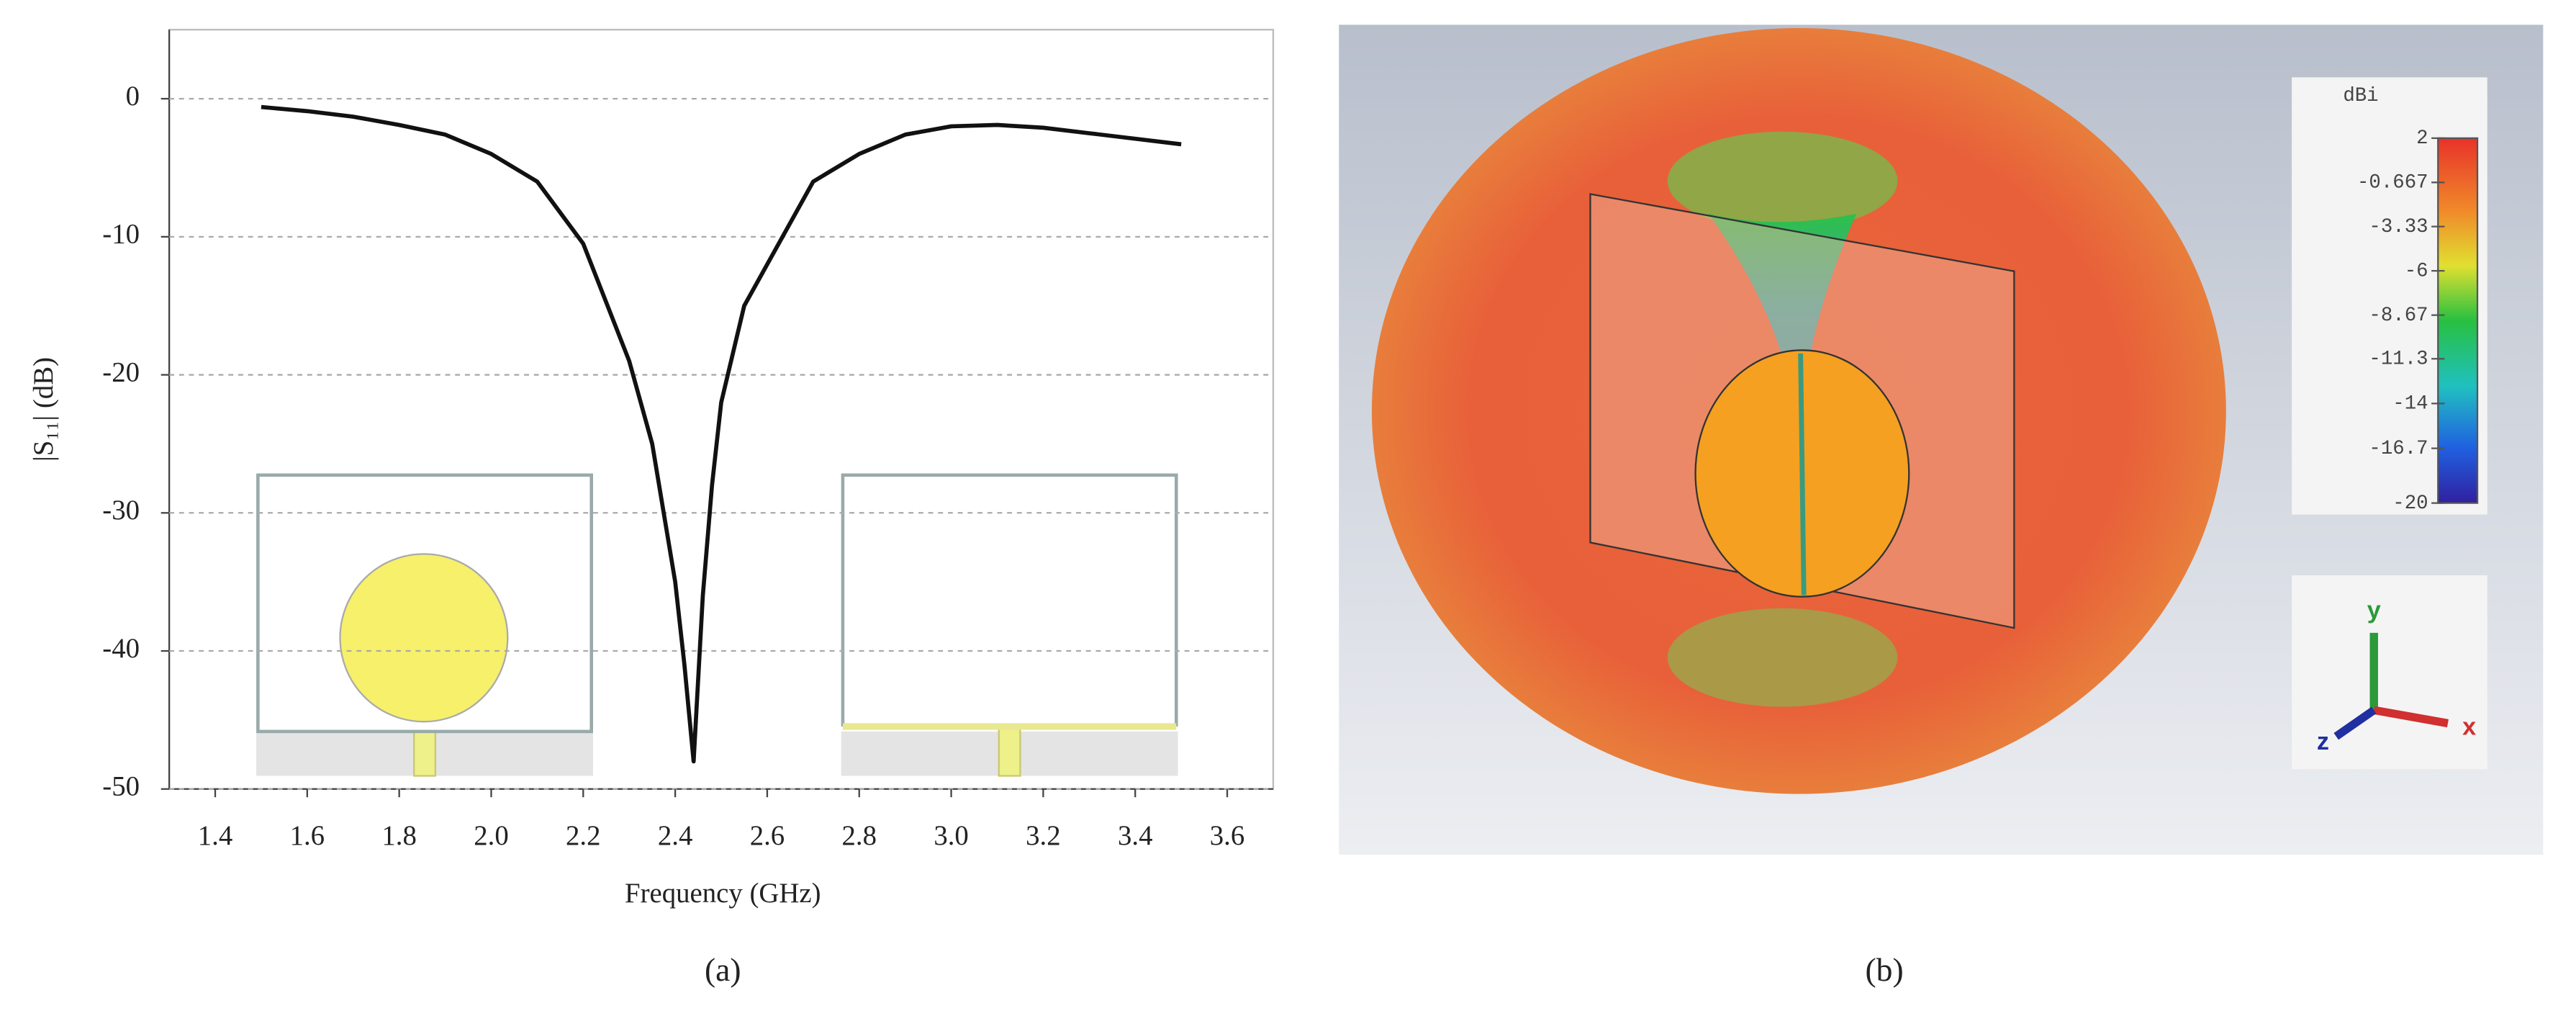 This screenshot has width=2576, height=1034. I want to click on y-tick-label: -30, so click(121, 510).